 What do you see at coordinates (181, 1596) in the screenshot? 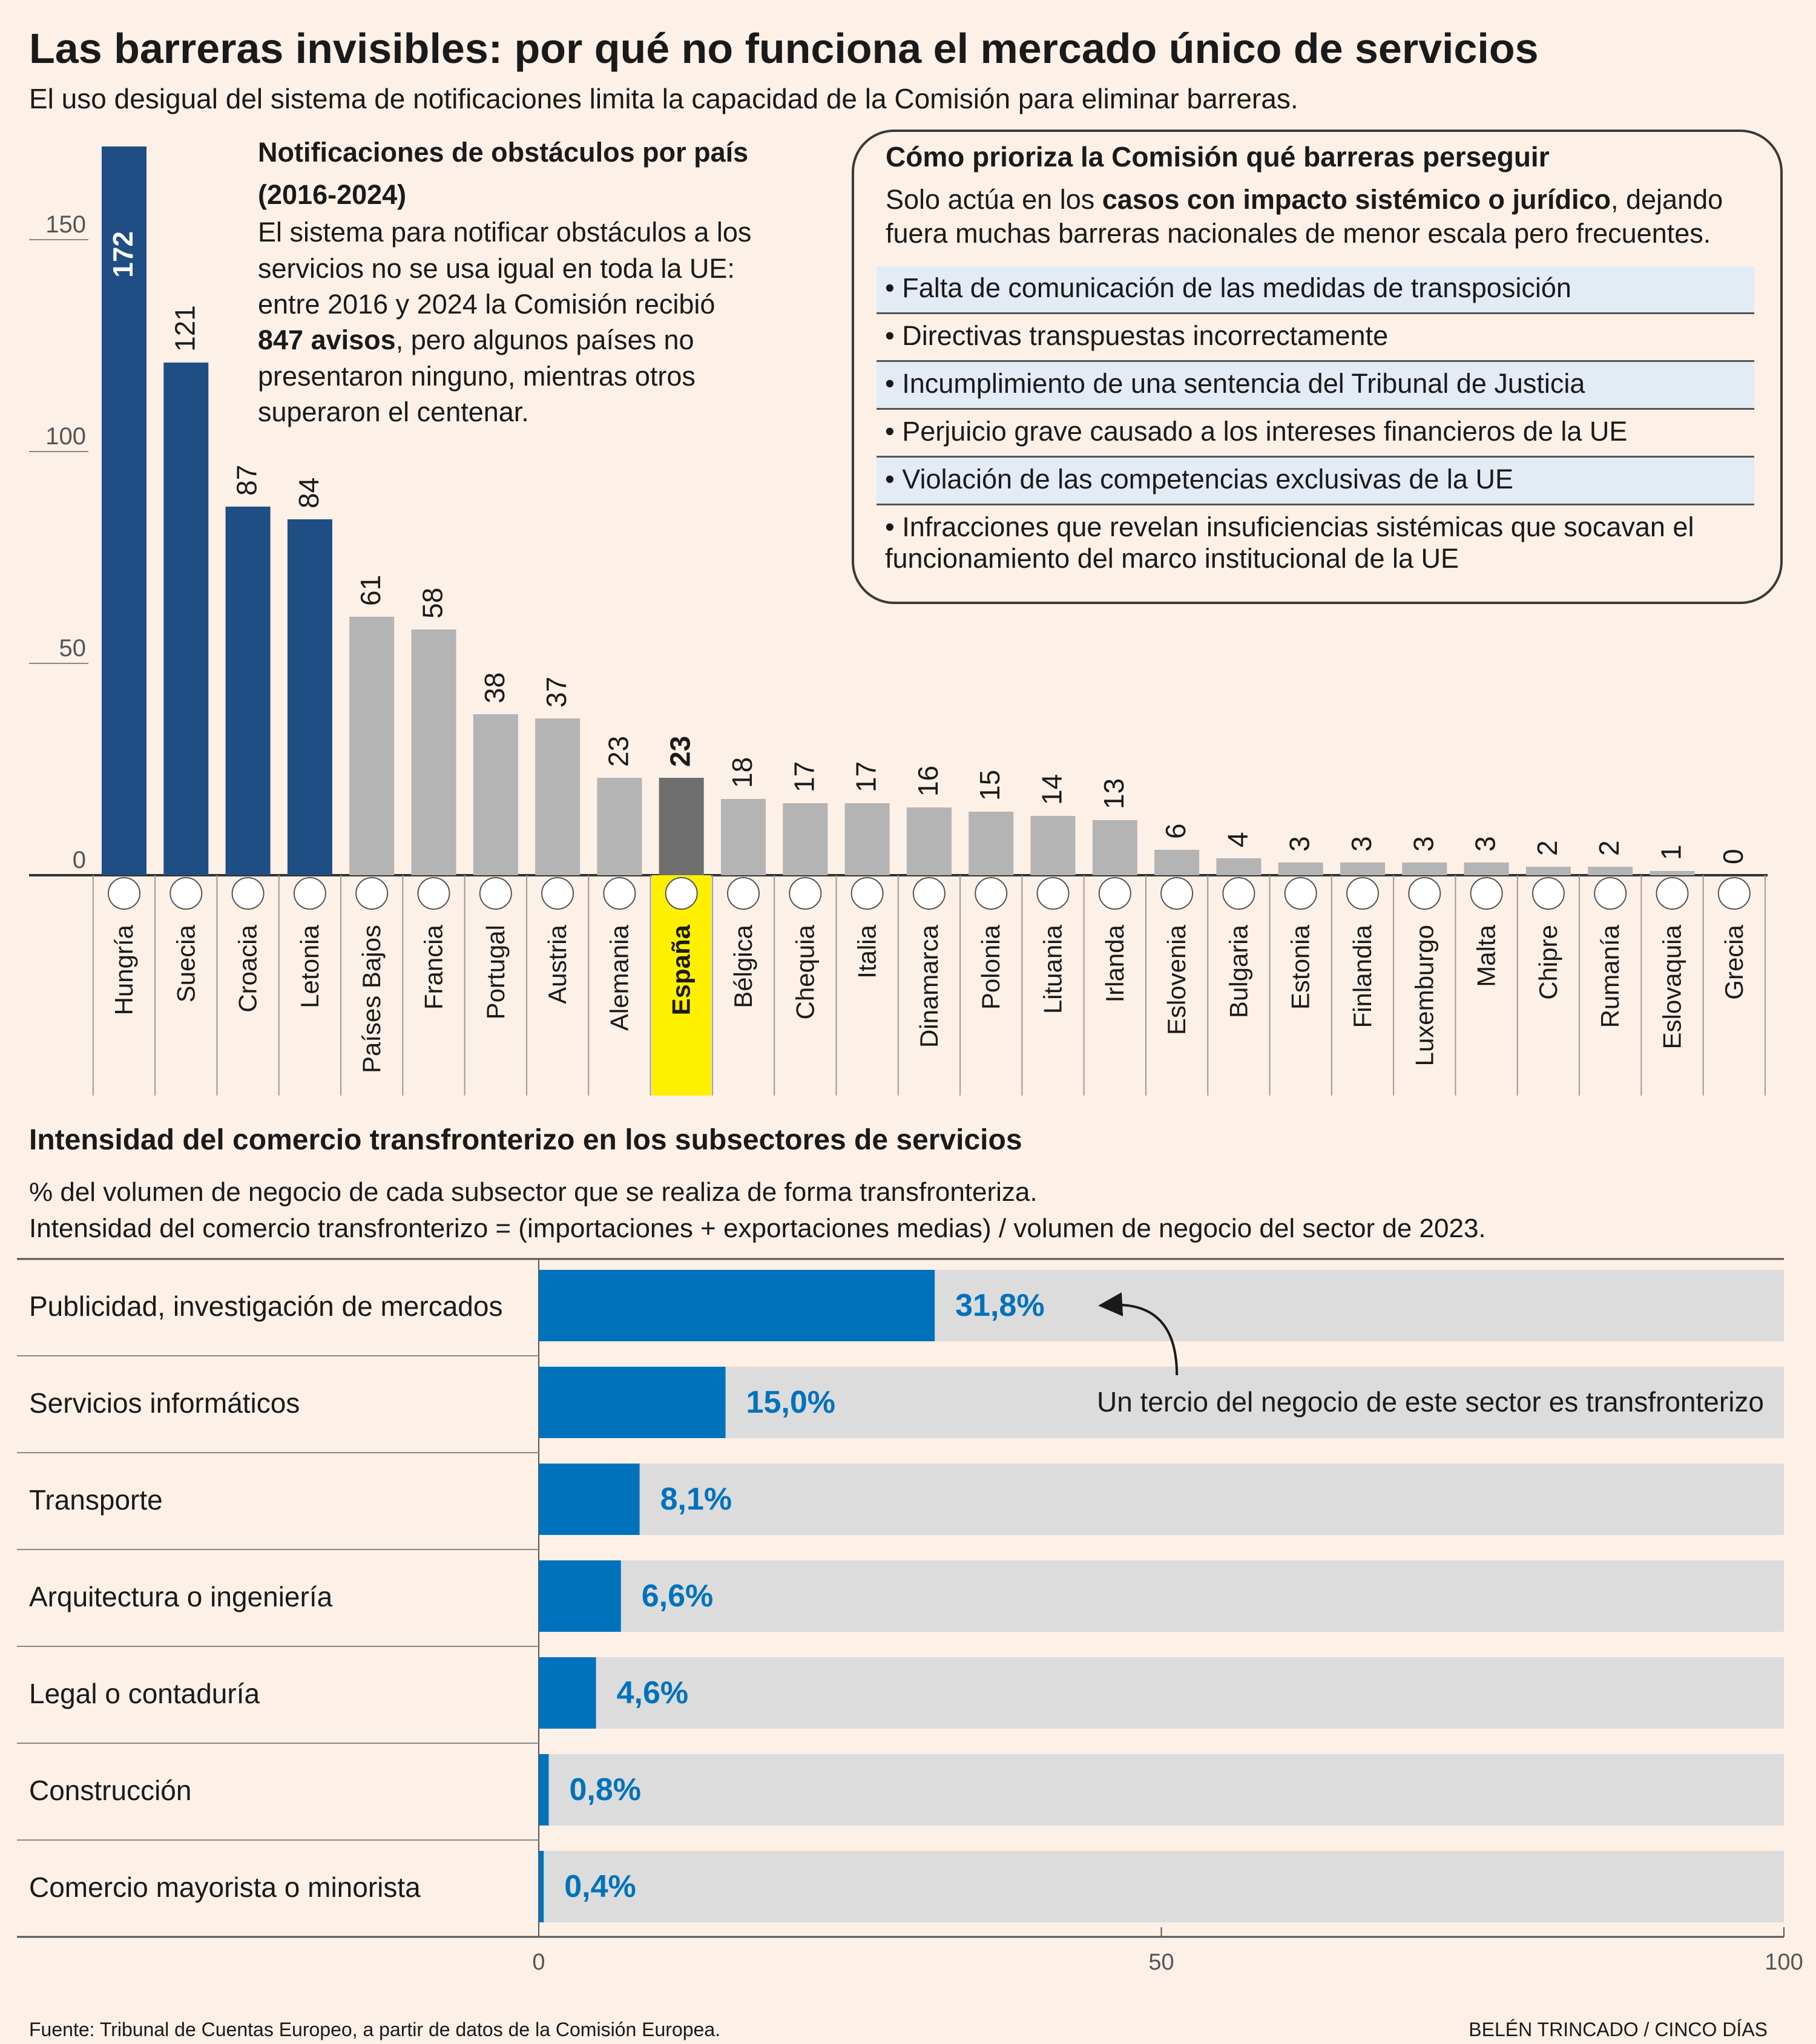
I see `category-label: Arquitectura o ingeniería` at bounding box center [181, 1596].